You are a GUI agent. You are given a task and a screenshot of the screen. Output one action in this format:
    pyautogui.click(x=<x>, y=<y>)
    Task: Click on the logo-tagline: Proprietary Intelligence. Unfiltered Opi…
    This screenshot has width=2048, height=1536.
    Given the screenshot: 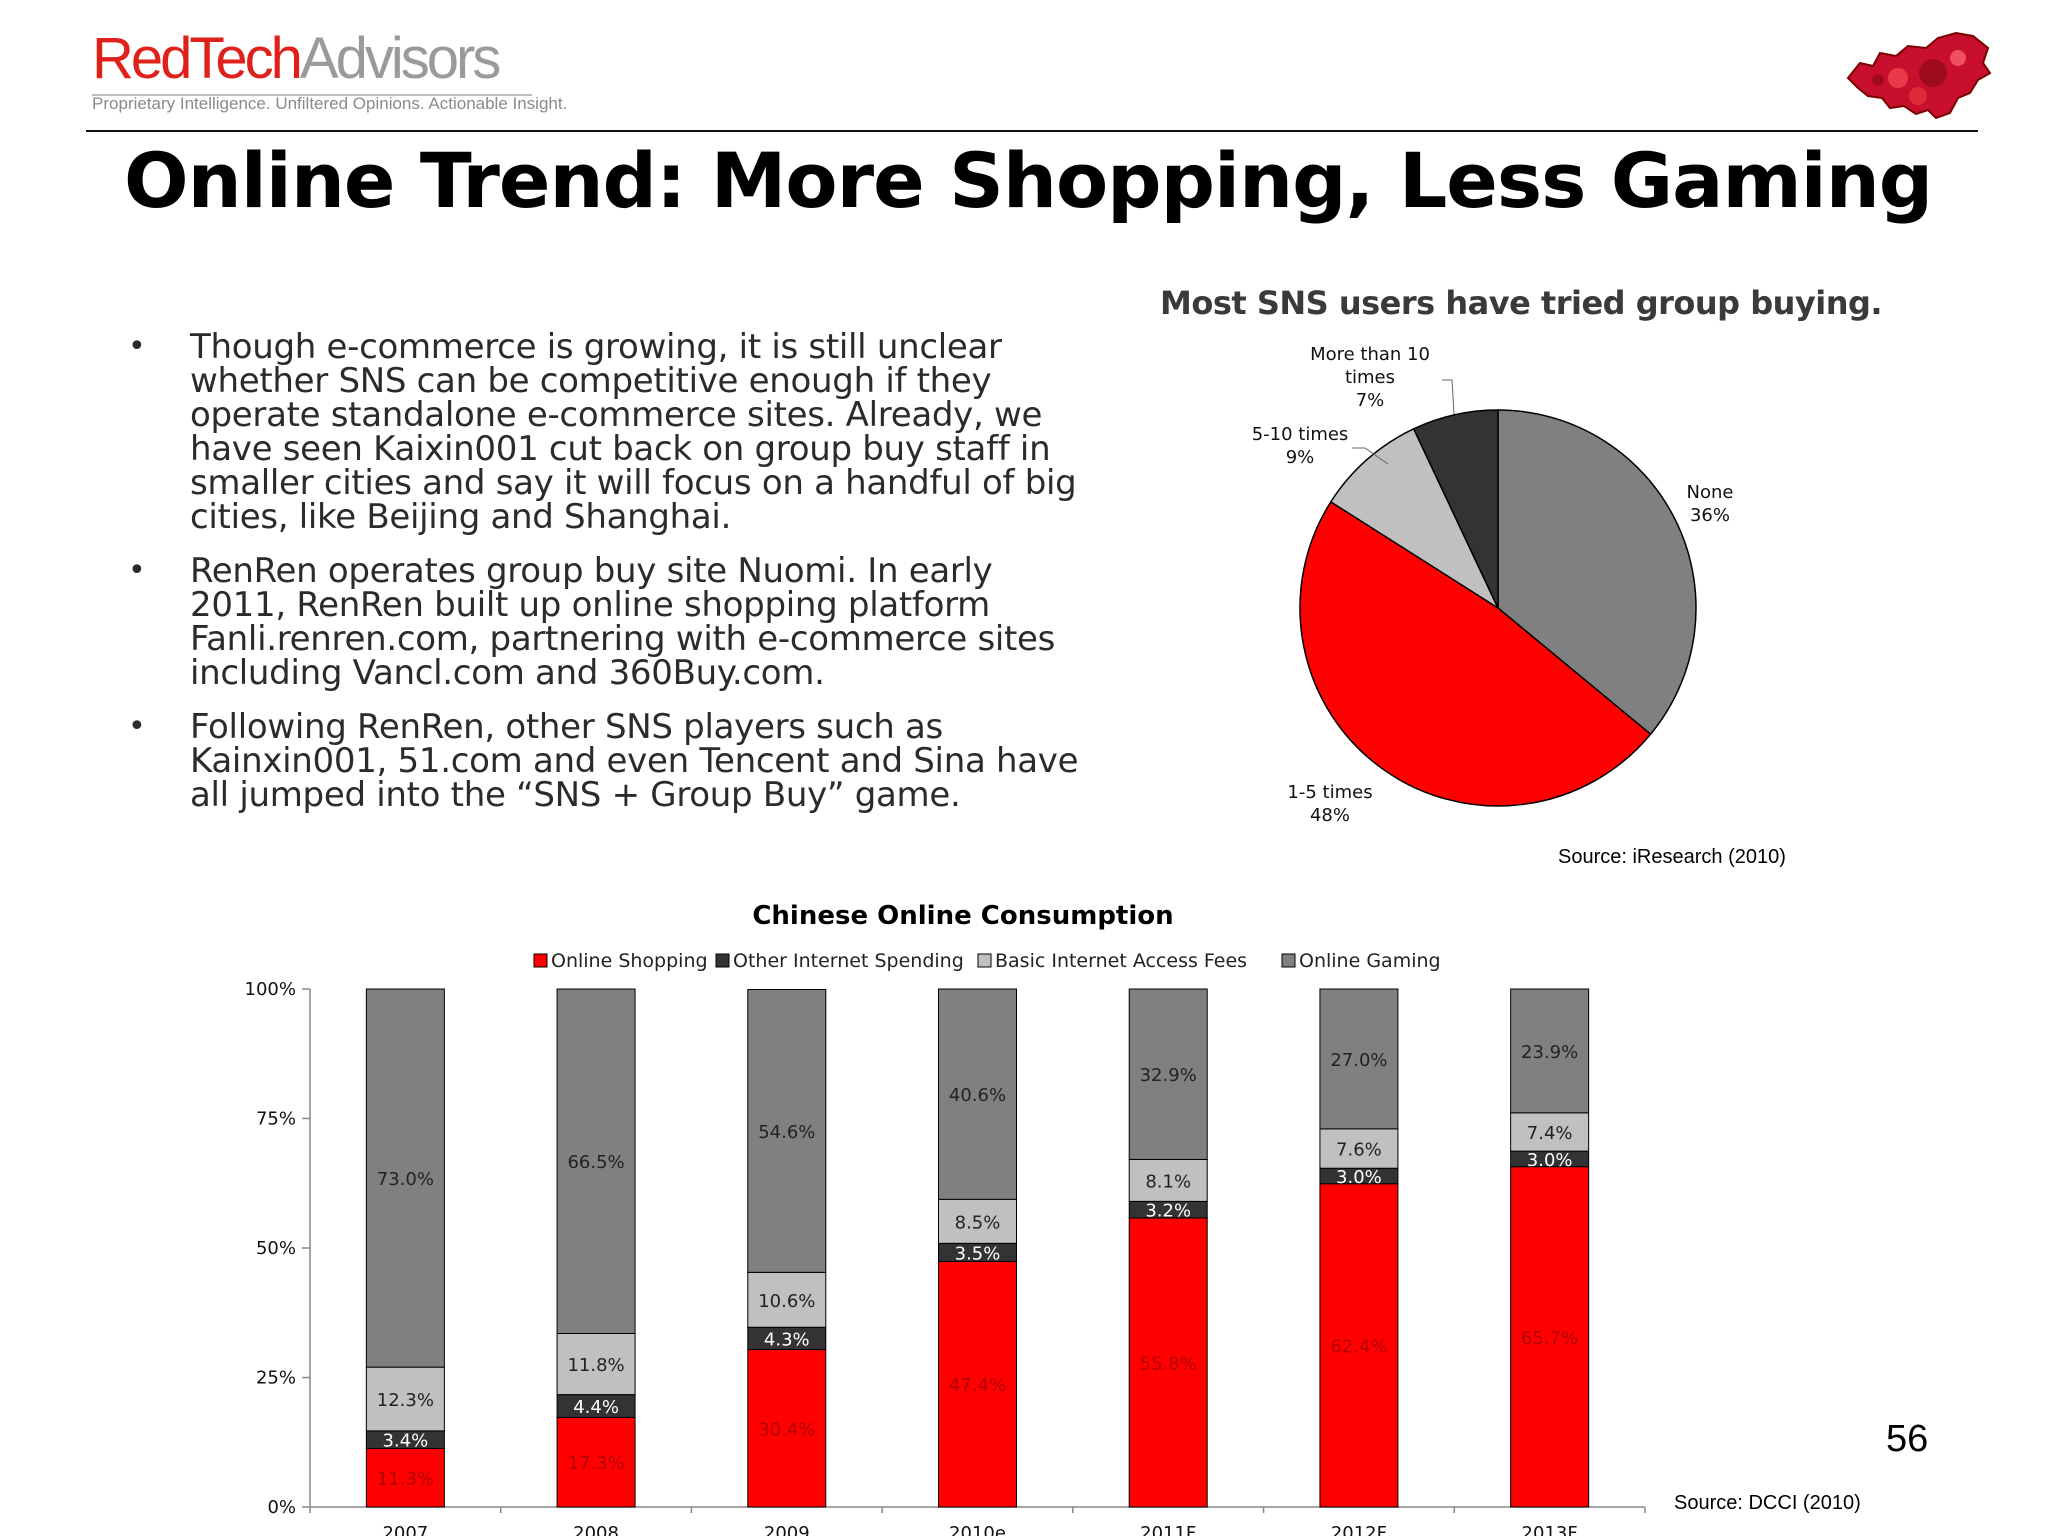 What is the action you would take?
    pyautogui.click(x=330, y=103)
    